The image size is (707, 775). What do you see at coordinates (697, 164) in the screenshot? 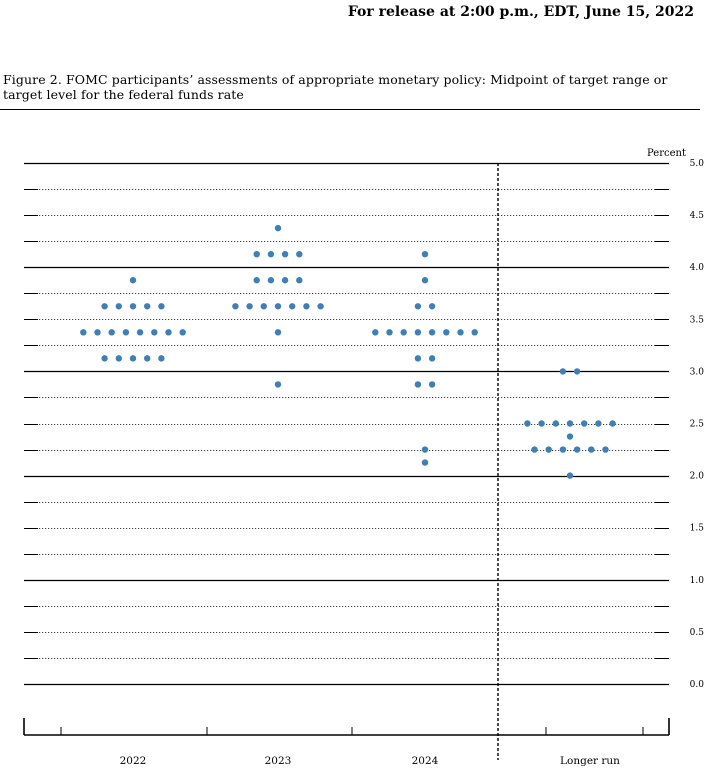
I see `y-tick-label: 5.0` at bounding box center [697, 164].